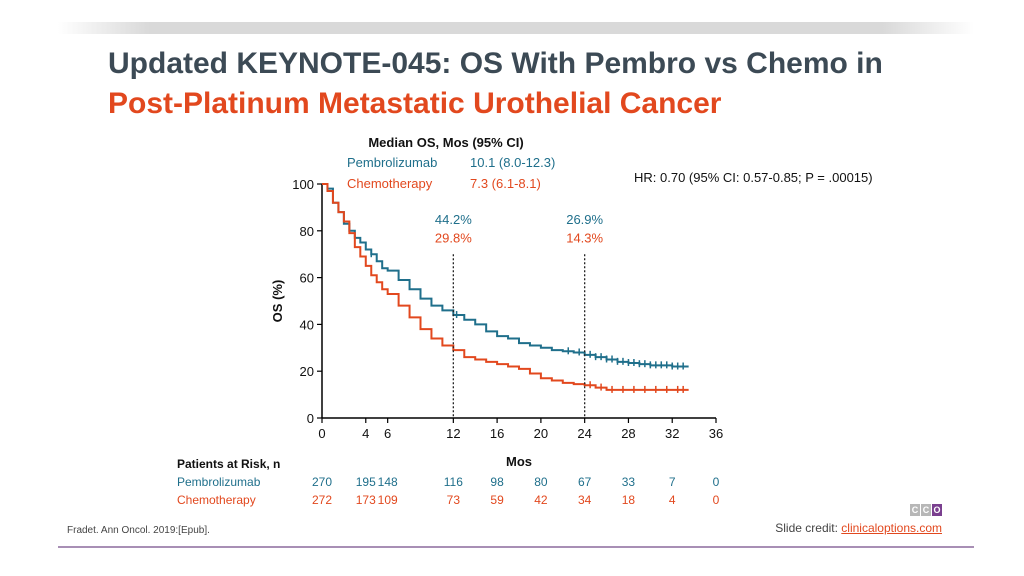 The width and height of the screenshot is (1024, 576). What do you see at coordinates (303, 184) in the screenshot?
I see `y-tick-label: 100` at bounding box center [303, 184].